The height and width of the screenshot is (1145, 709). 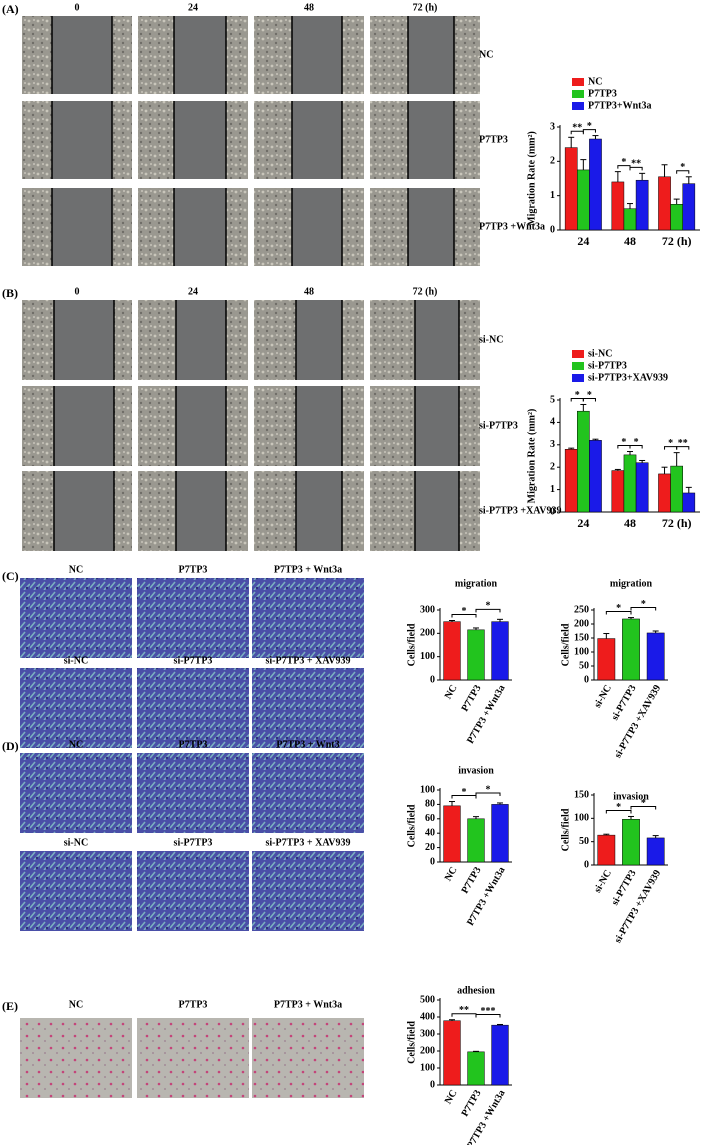 What do you see at coordinates (193, 7) in the screenshot?
I see `column-label: 24` at bounding box center [193, 7].